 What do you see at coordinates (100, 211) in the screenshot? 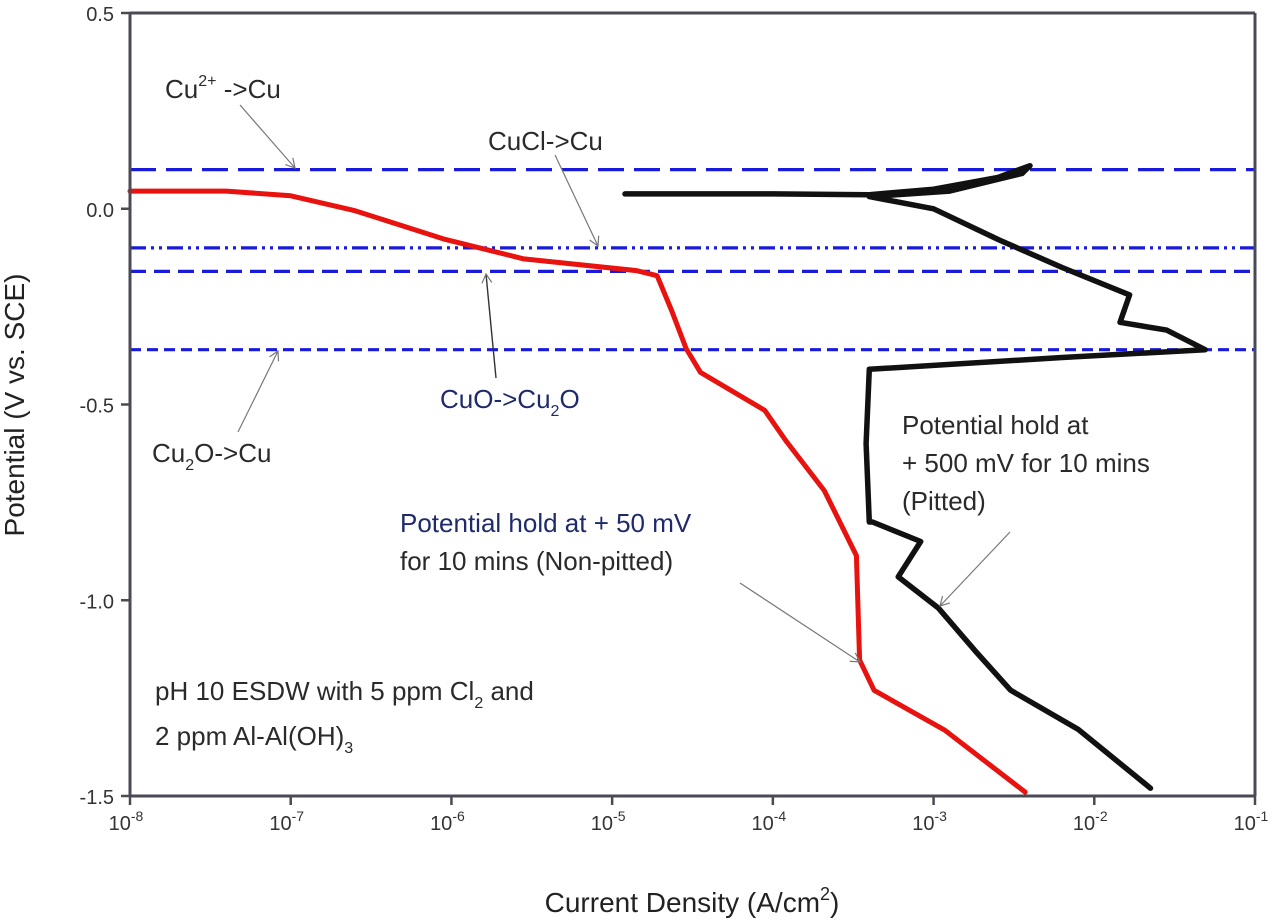
I see `y-tick-label: 0.0` at bounding box center [100, 211].